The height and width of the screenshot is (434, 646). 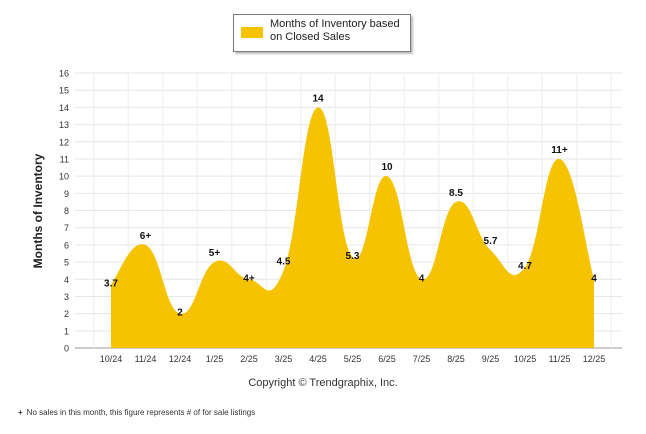 What do you see at coordinates (64, 108) in the screenshot?
I see `y-tick-label: 14` at bounding box center [64, 108].